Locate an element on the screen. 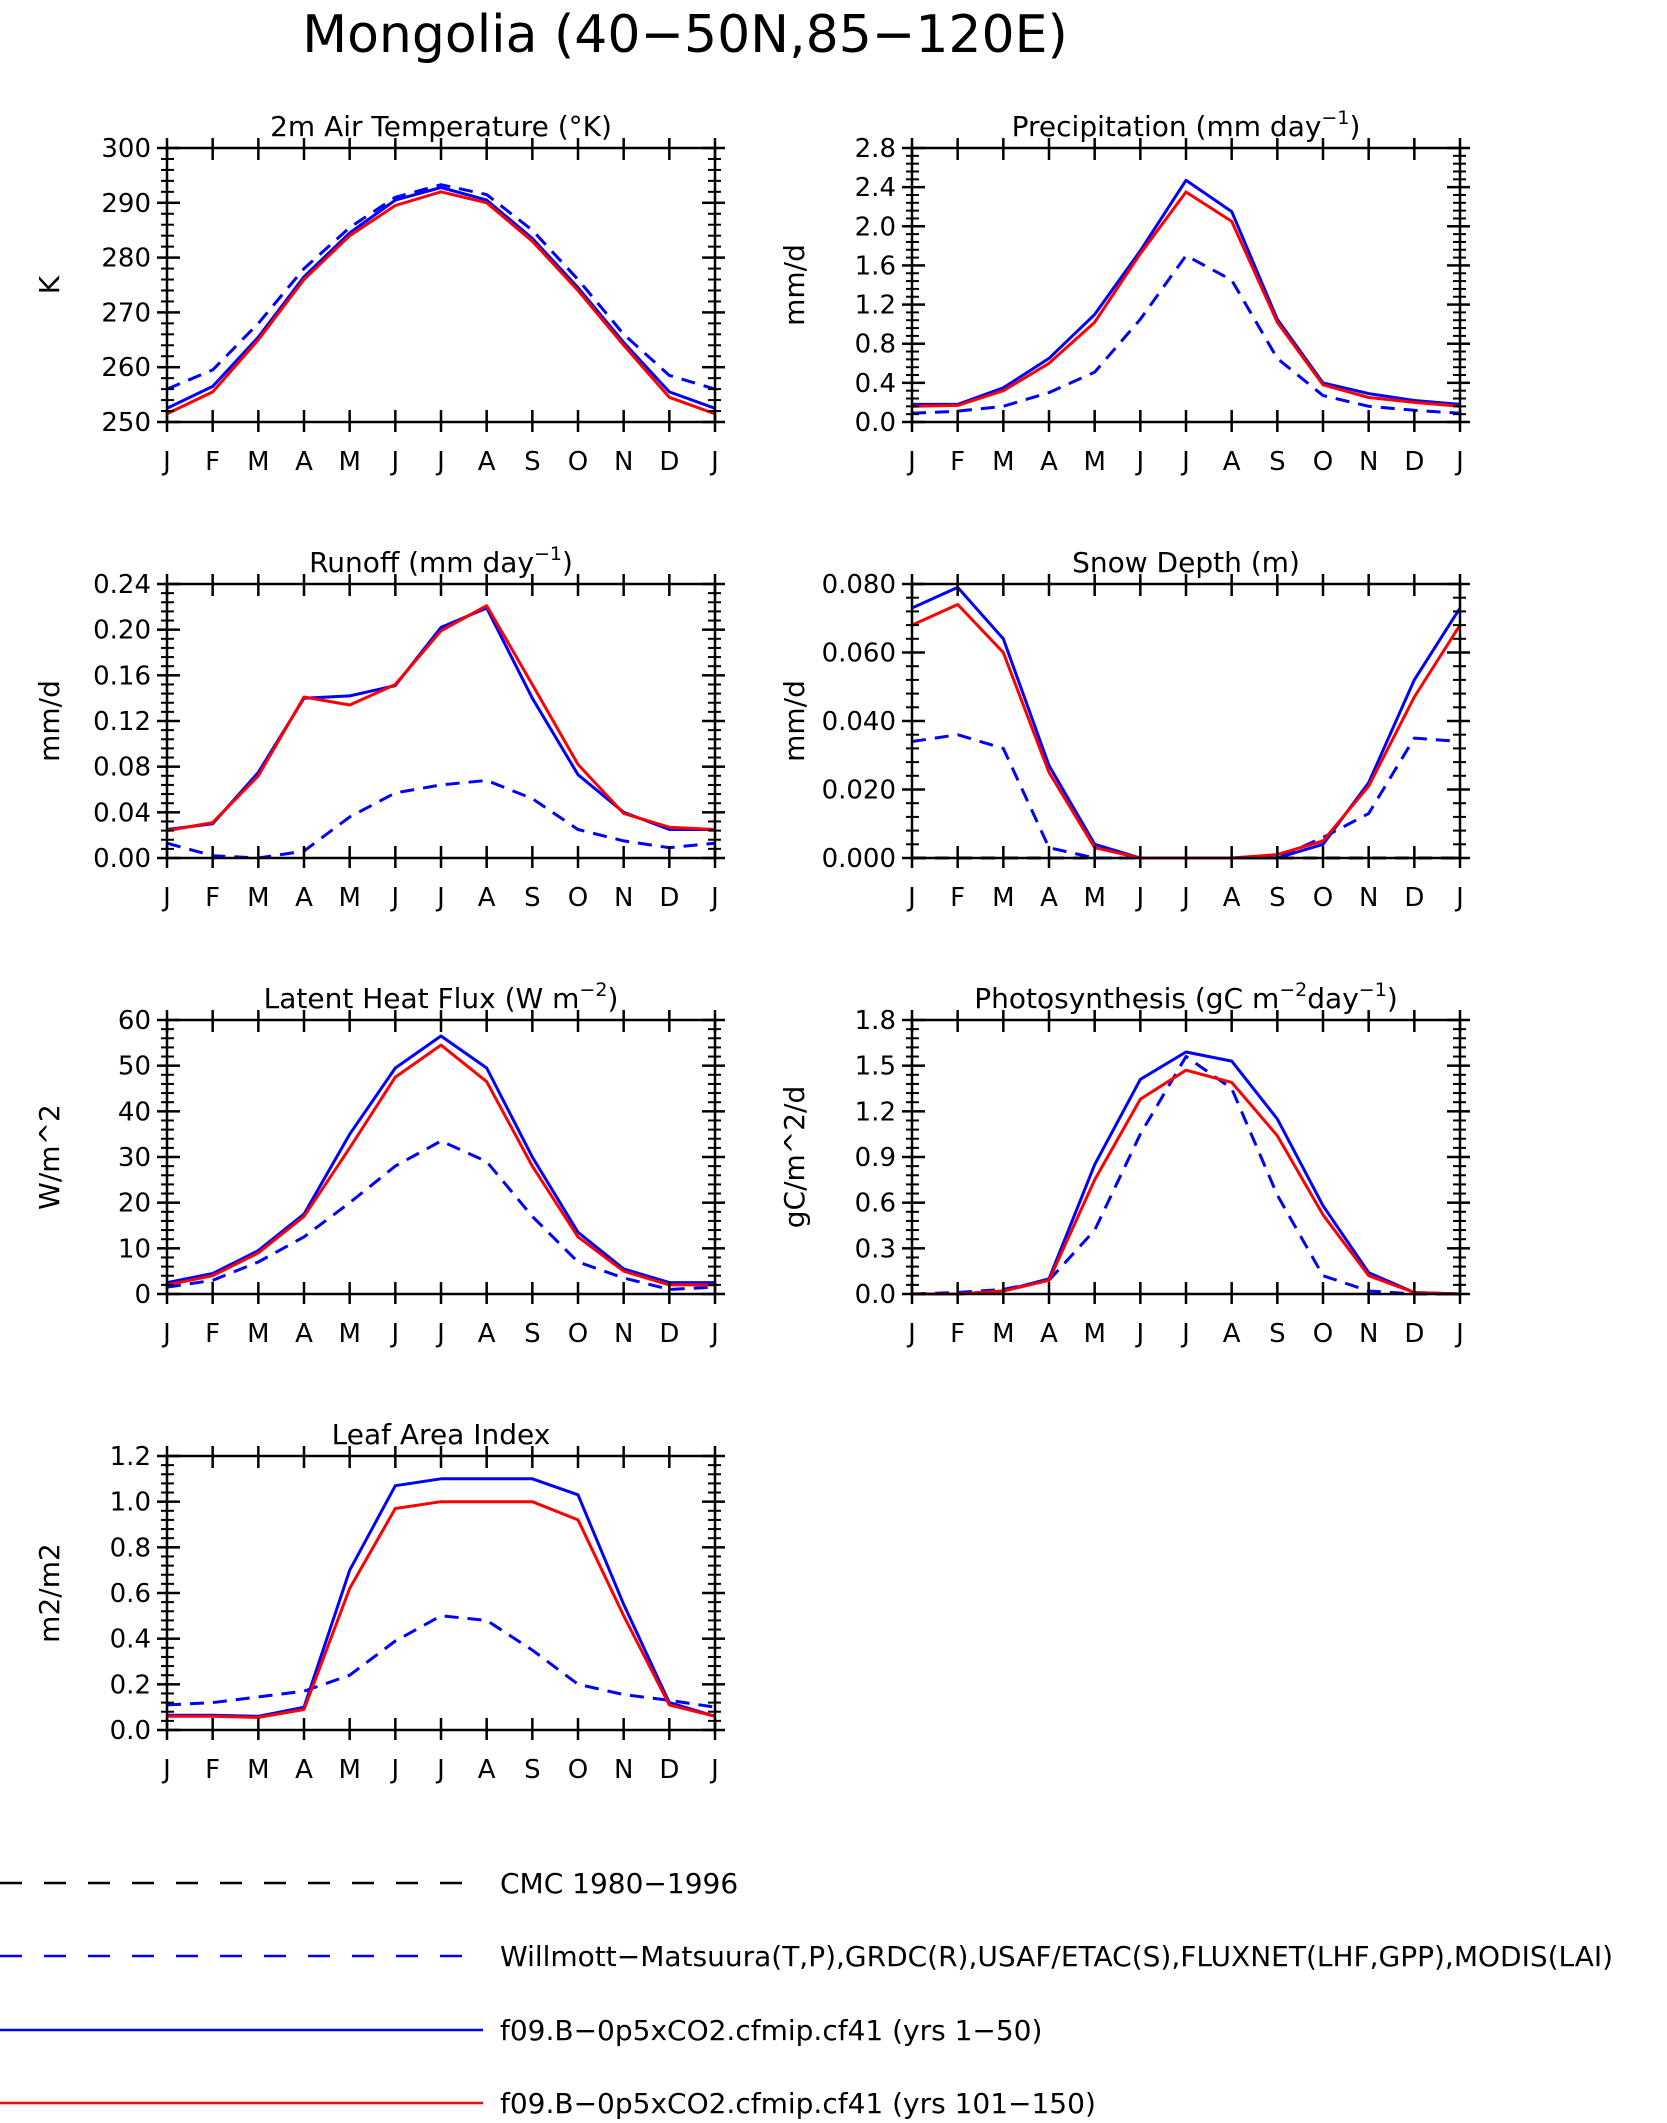 This screenshot has height=2123, width=1667. panel-title: Precipitation (mm day−1) is located at coordinates (1186, 125).